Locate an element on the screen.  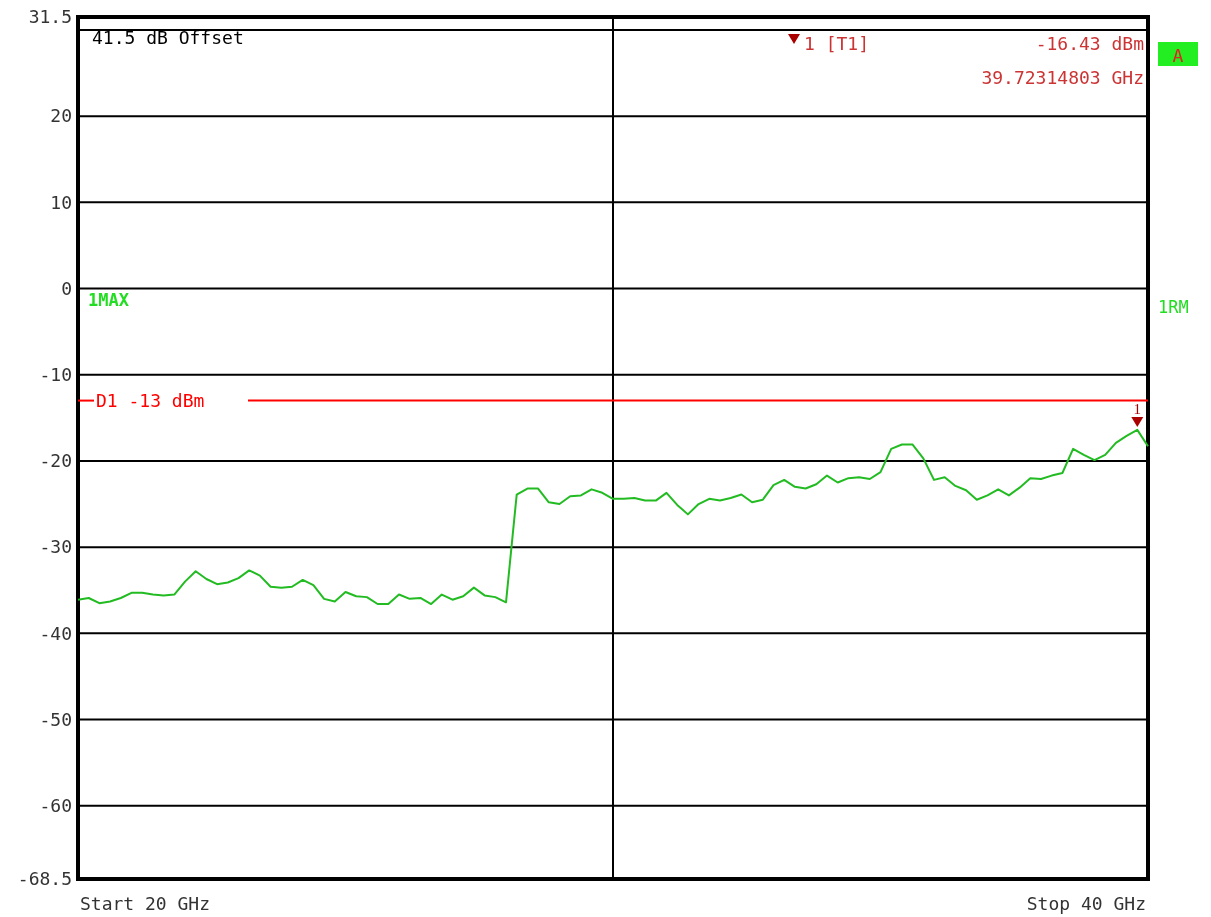
y-tick-label: 31.5 is located at coordinates (50, 17).